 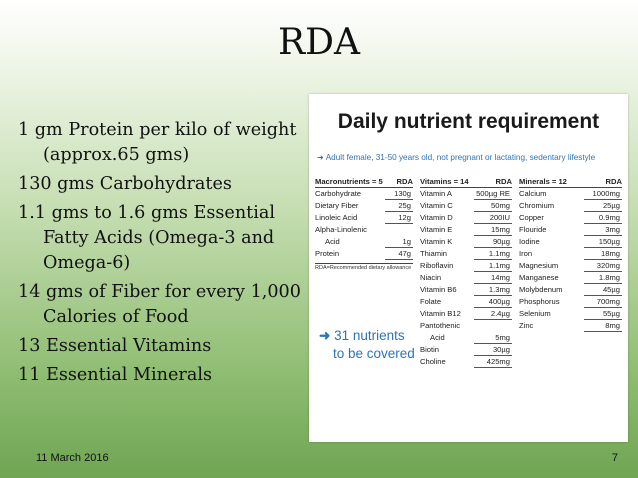 What do you see at coordinates (367, 345) in the screenshot?
I see `nutrients-callout: ➜ 31 nutrients to be covered` at bounding box center [367, 345].